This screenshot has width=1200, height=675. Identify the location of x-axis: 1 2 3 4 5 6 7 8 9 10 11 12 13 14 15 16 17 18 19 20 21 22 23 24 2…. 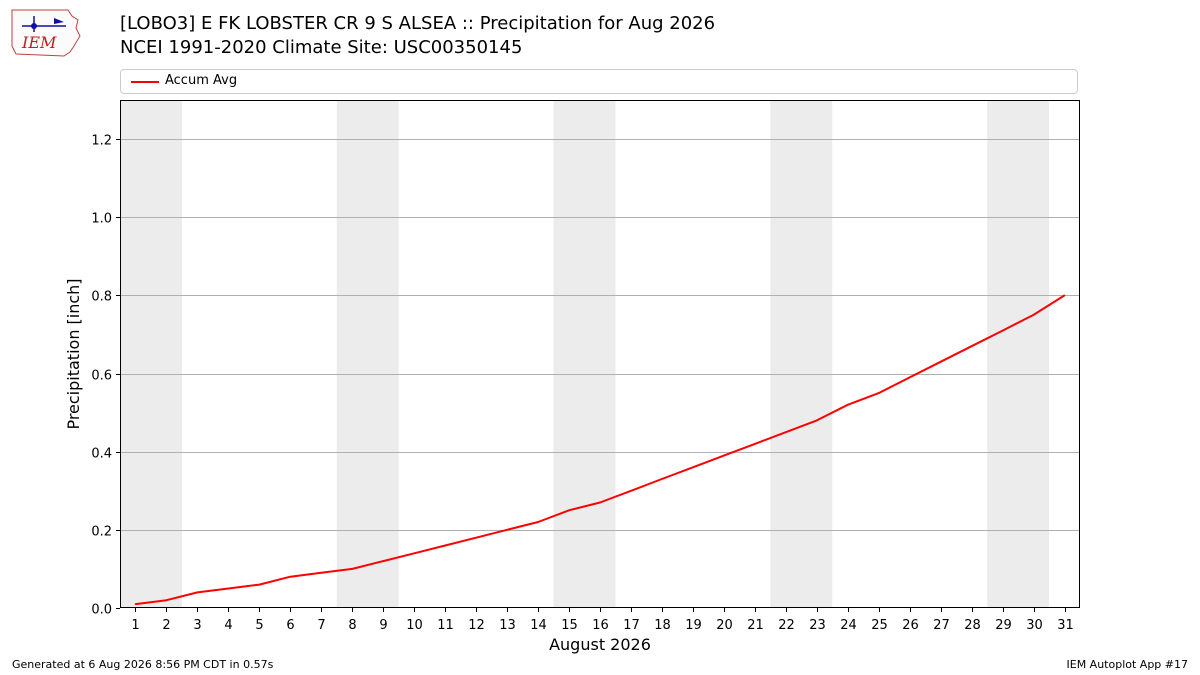
(602, 620).